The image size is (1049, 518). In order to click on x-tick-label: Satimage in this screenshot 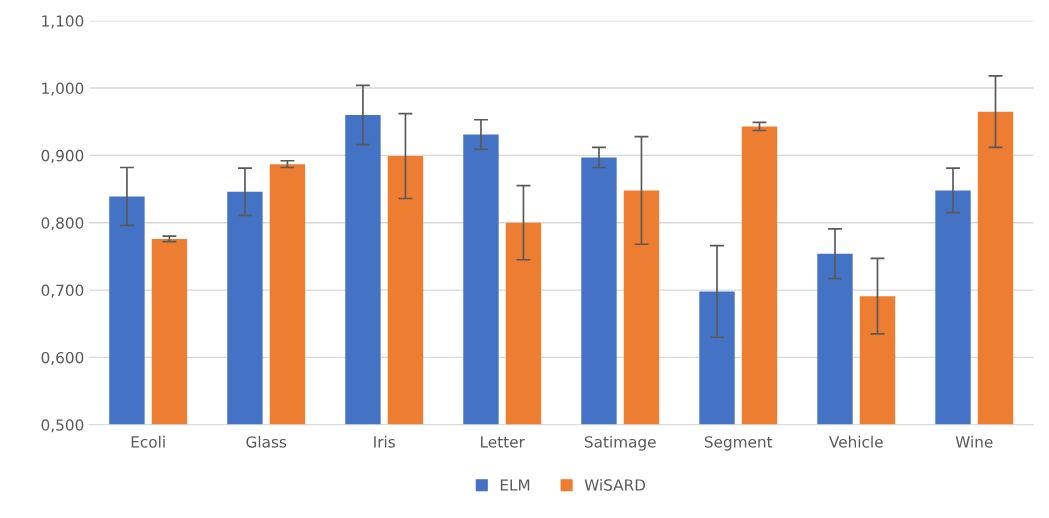, I will do `click(620, 443)`.